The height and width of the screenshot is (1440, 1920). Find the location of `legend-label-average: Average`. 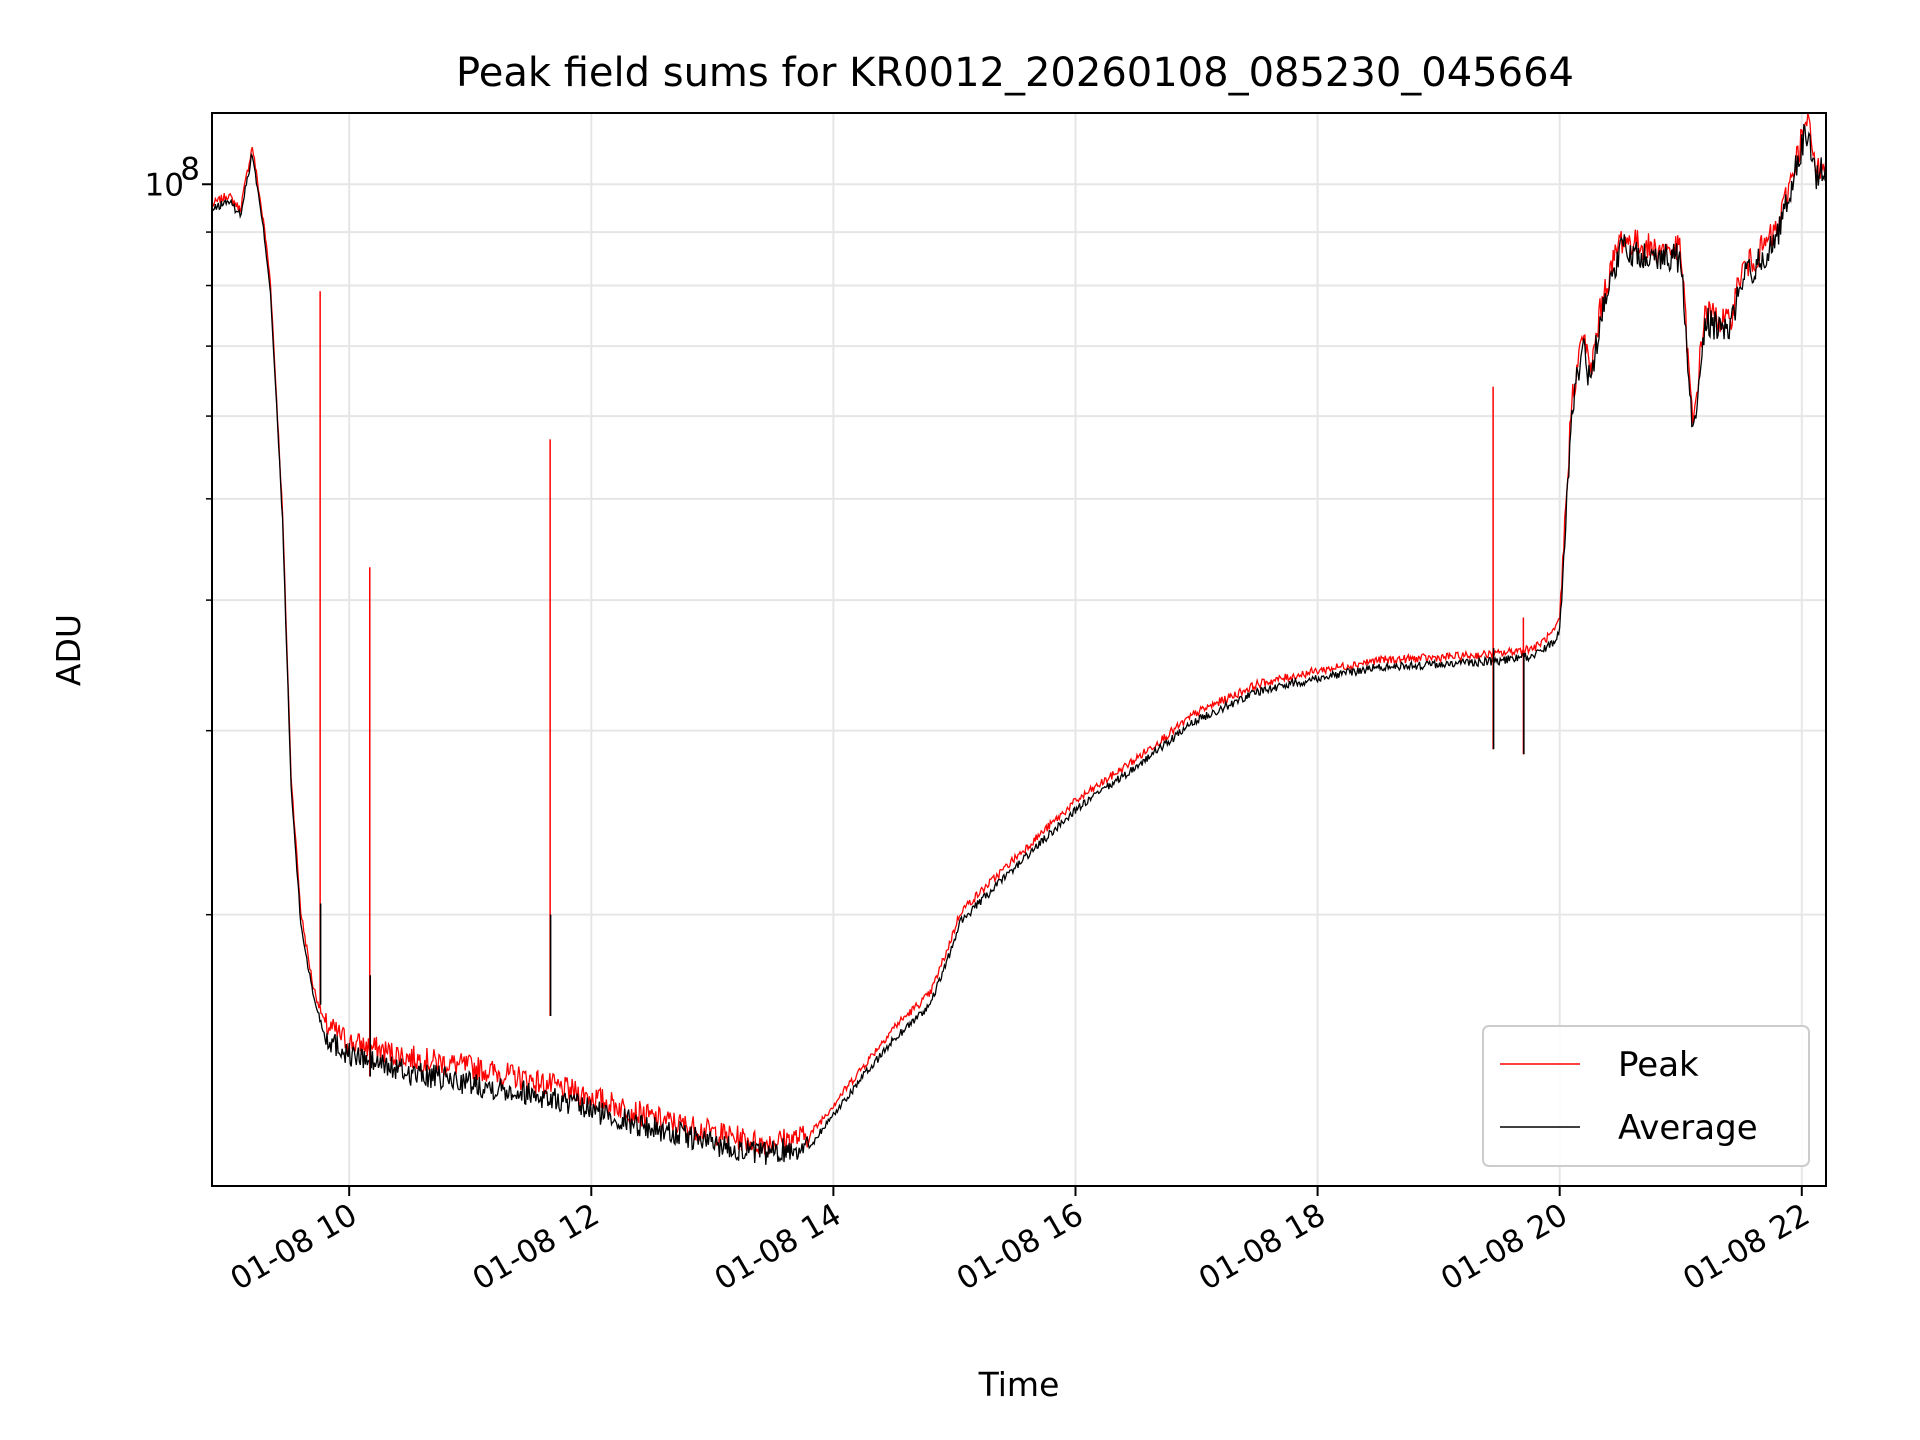

legend-label-average: Average is located at coordinates (1688, 1128).